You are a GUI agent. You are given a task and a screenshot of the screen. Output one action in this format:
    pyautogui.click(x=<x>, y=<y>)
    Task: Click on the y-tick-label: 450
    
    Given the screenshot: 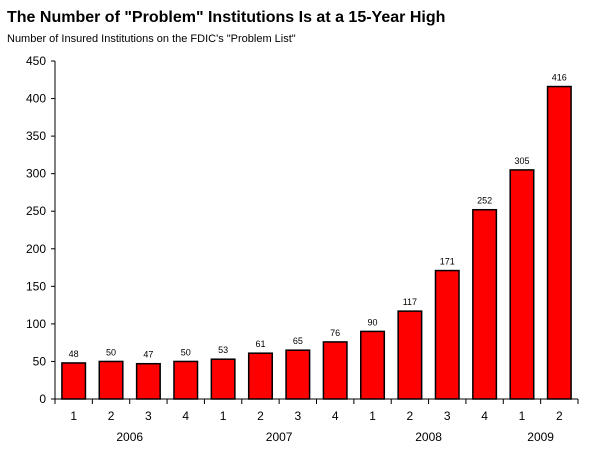 What is the action you would take?
    pyautogui.click(x=36, y=61)
    